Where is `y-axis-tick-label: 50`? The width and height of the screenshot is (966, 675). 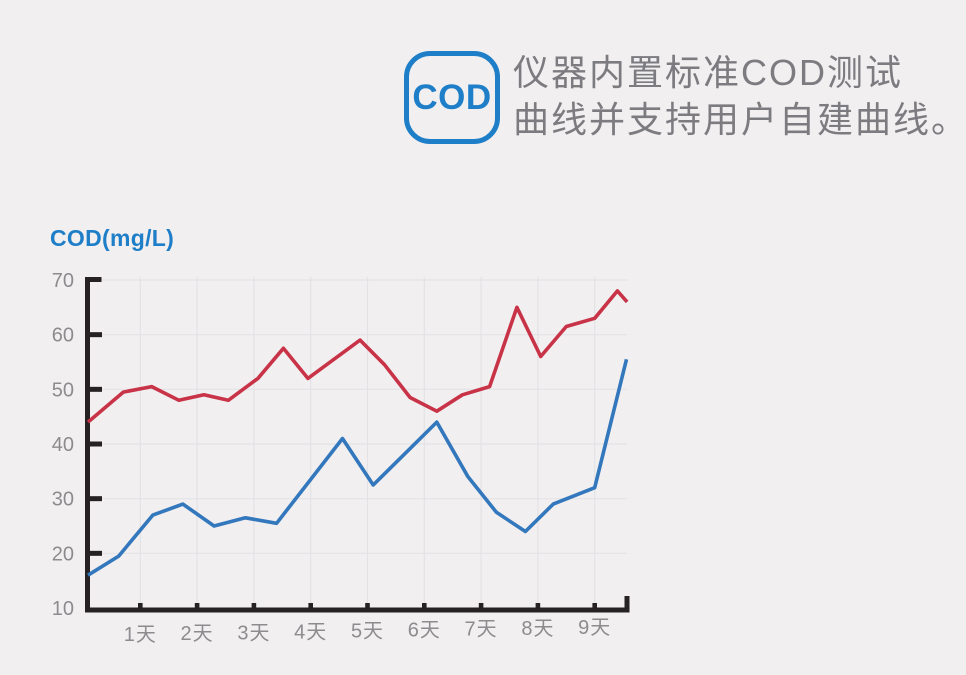 y-axis-tick-label: 50 is located at coordinates (63, 390).